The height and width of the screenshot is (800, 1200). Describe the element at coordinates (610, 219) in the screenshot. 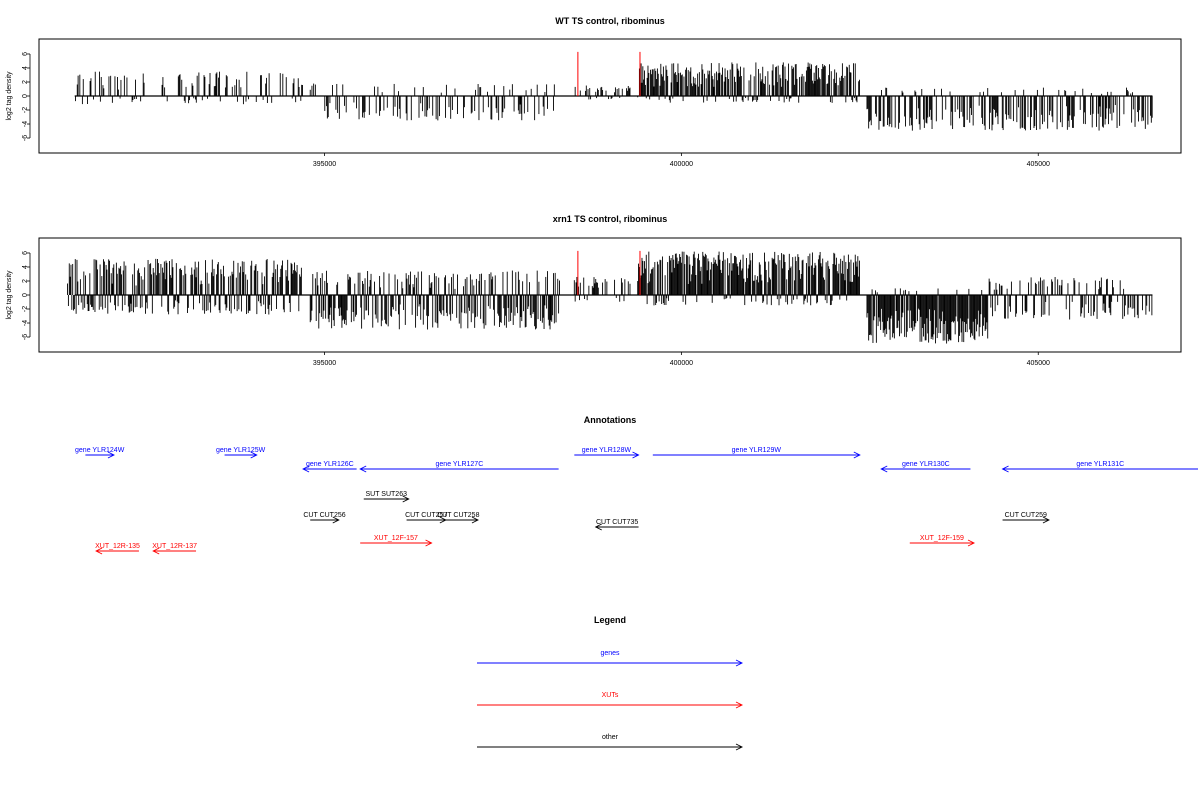

I see `panel-title: xrn1 TS control, ribominus` at that location.